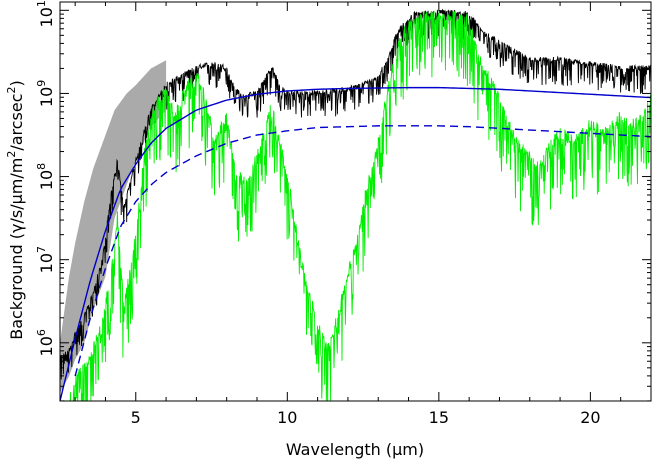 Image resolution: width=653 pixels, height=464 pixels. Describe the element at coordinates (45, 176) in the screenshot. I see `y-tick-label: 108` at that location.